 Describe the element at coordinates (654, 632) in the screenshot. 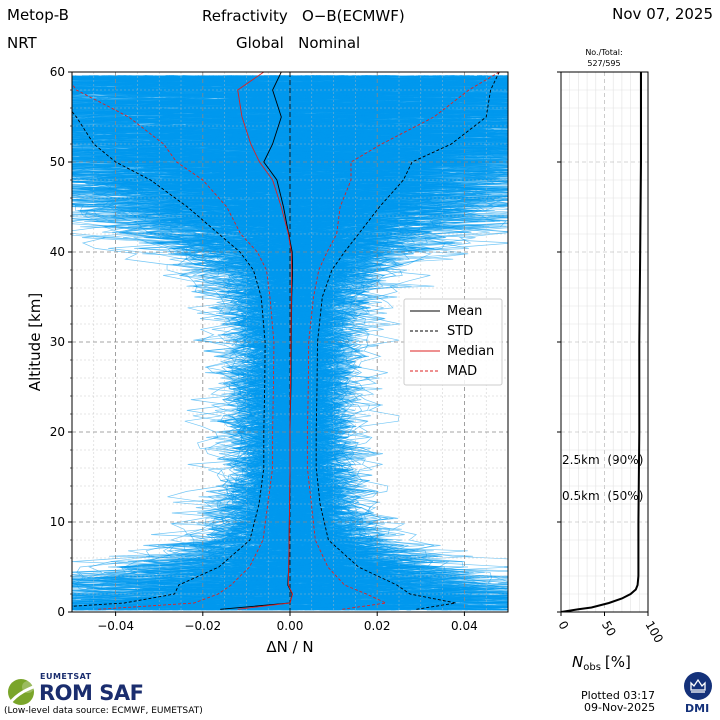

I see `side-x-tick-label: 100` at that location.